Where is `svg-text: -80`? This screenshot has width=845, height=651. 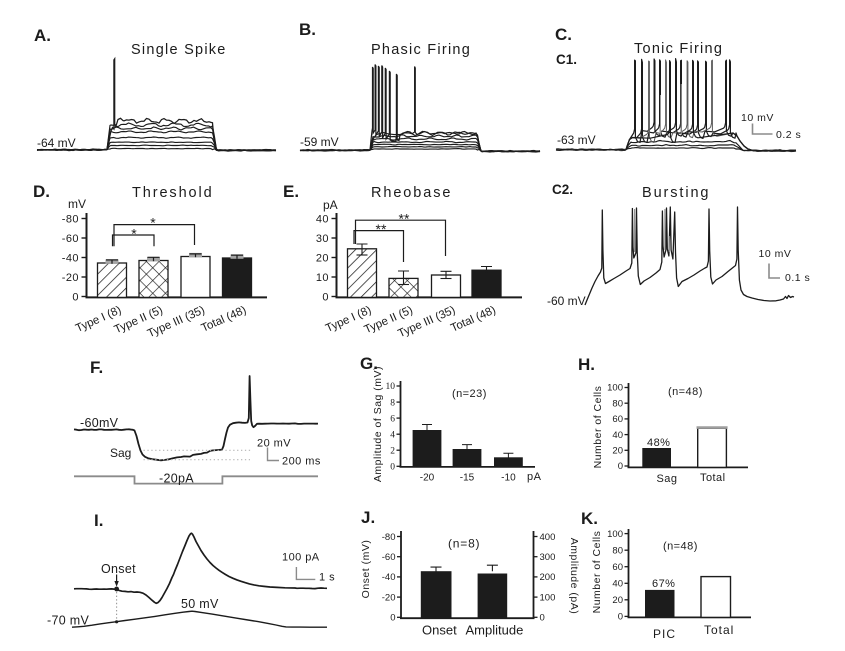 svg-text: -80 is located at coordinates (389, 537).